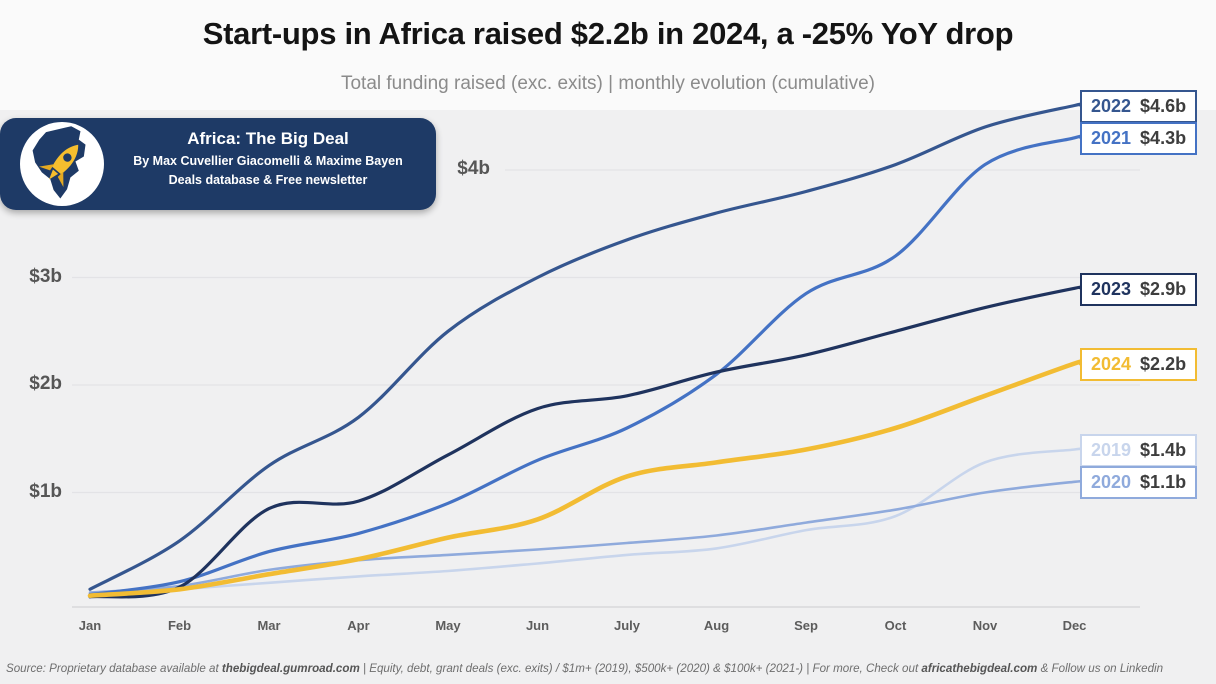 The height and width of the screenshot is (684, 1216). What do you see at coordinates (1163, 450) in the screenshot?
I see `legend-total-2019: $1.4b` at bounding box center [1163, 450].